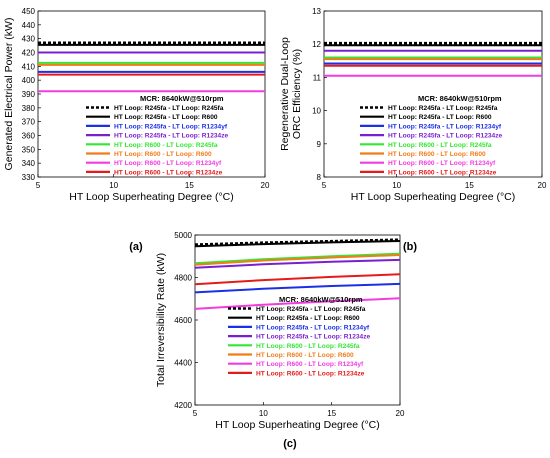 This screenshot has width=550, height=458. I want to click on y-axis-title: Generated Electrical Power (kW), so click(9, 94).